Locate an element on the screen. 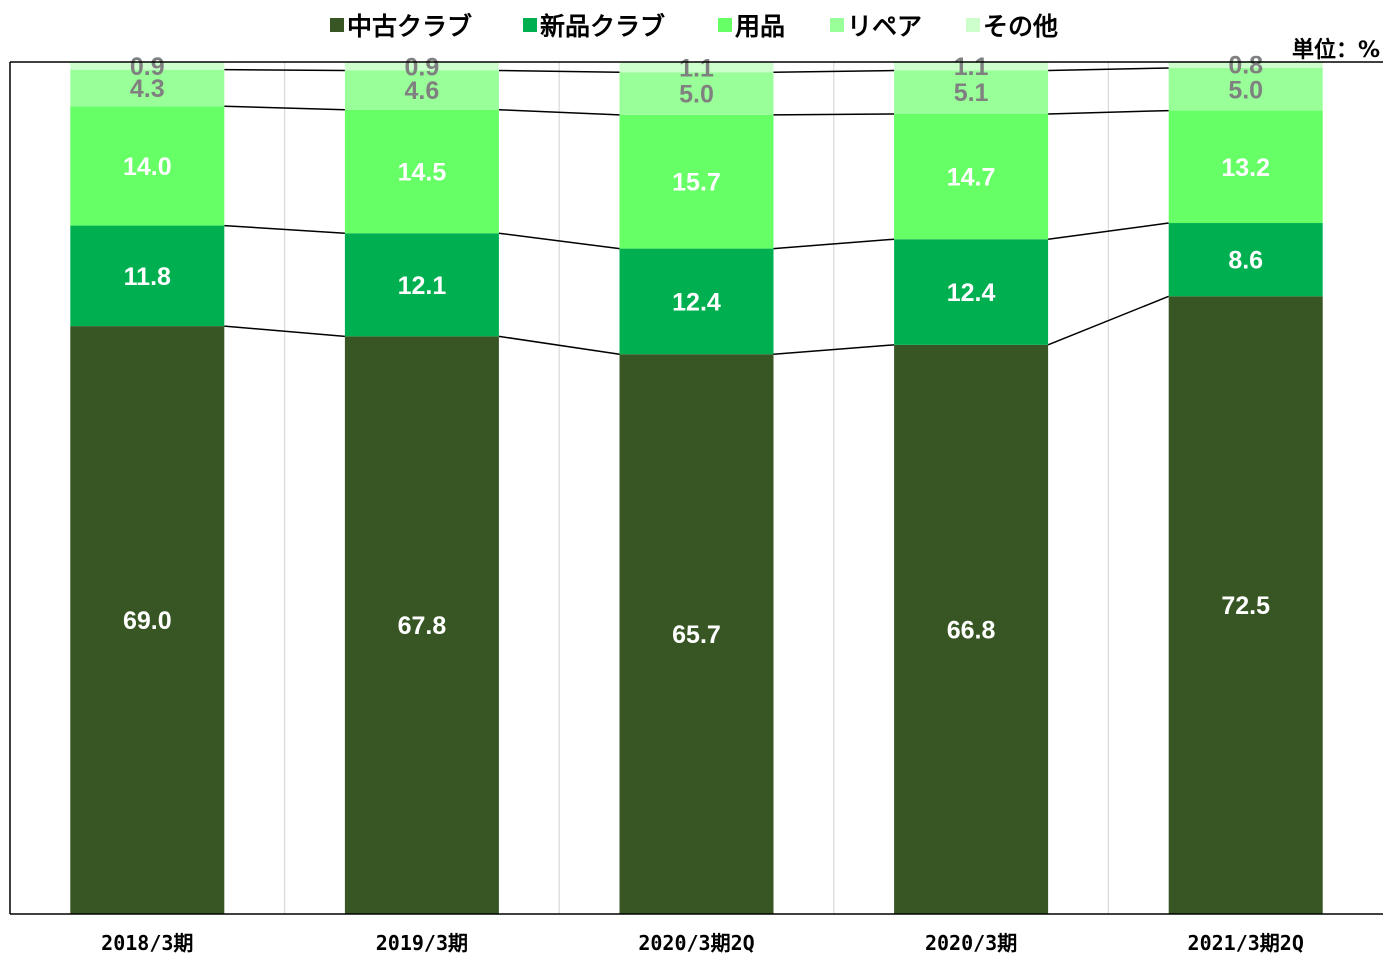 This screenshot has width=1383, height=957. data-label: 4.3 is located at coordinates (147, 89).